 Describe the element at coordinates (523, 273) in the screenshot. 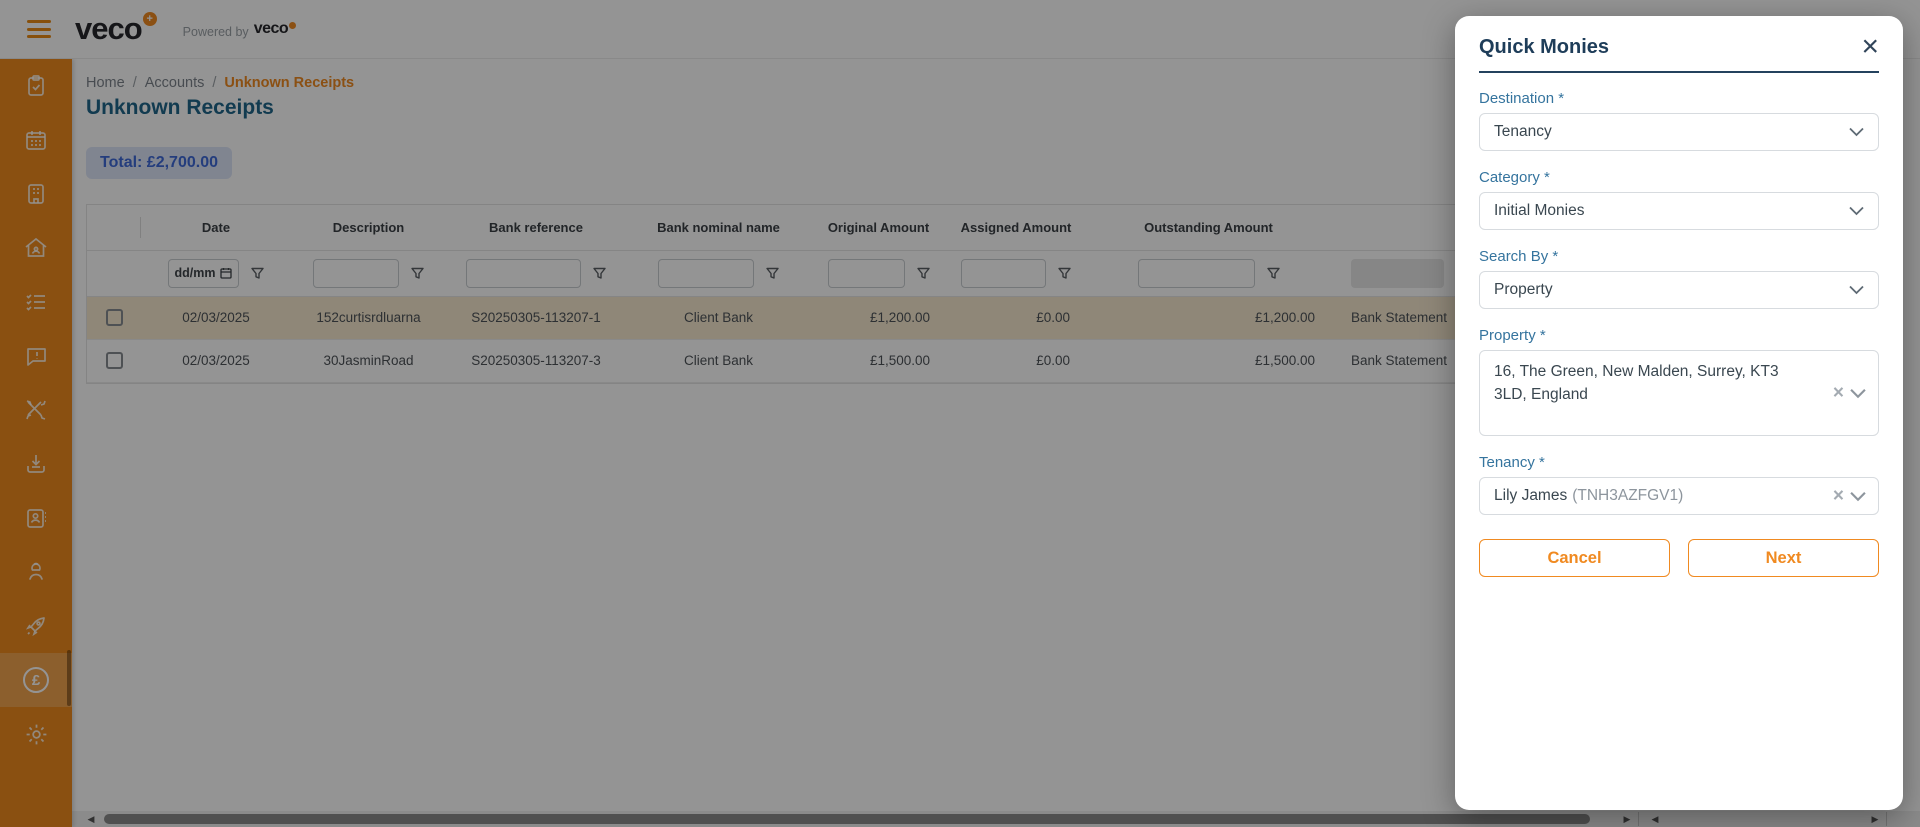

I see `bank-reference-filter-input` at that location.